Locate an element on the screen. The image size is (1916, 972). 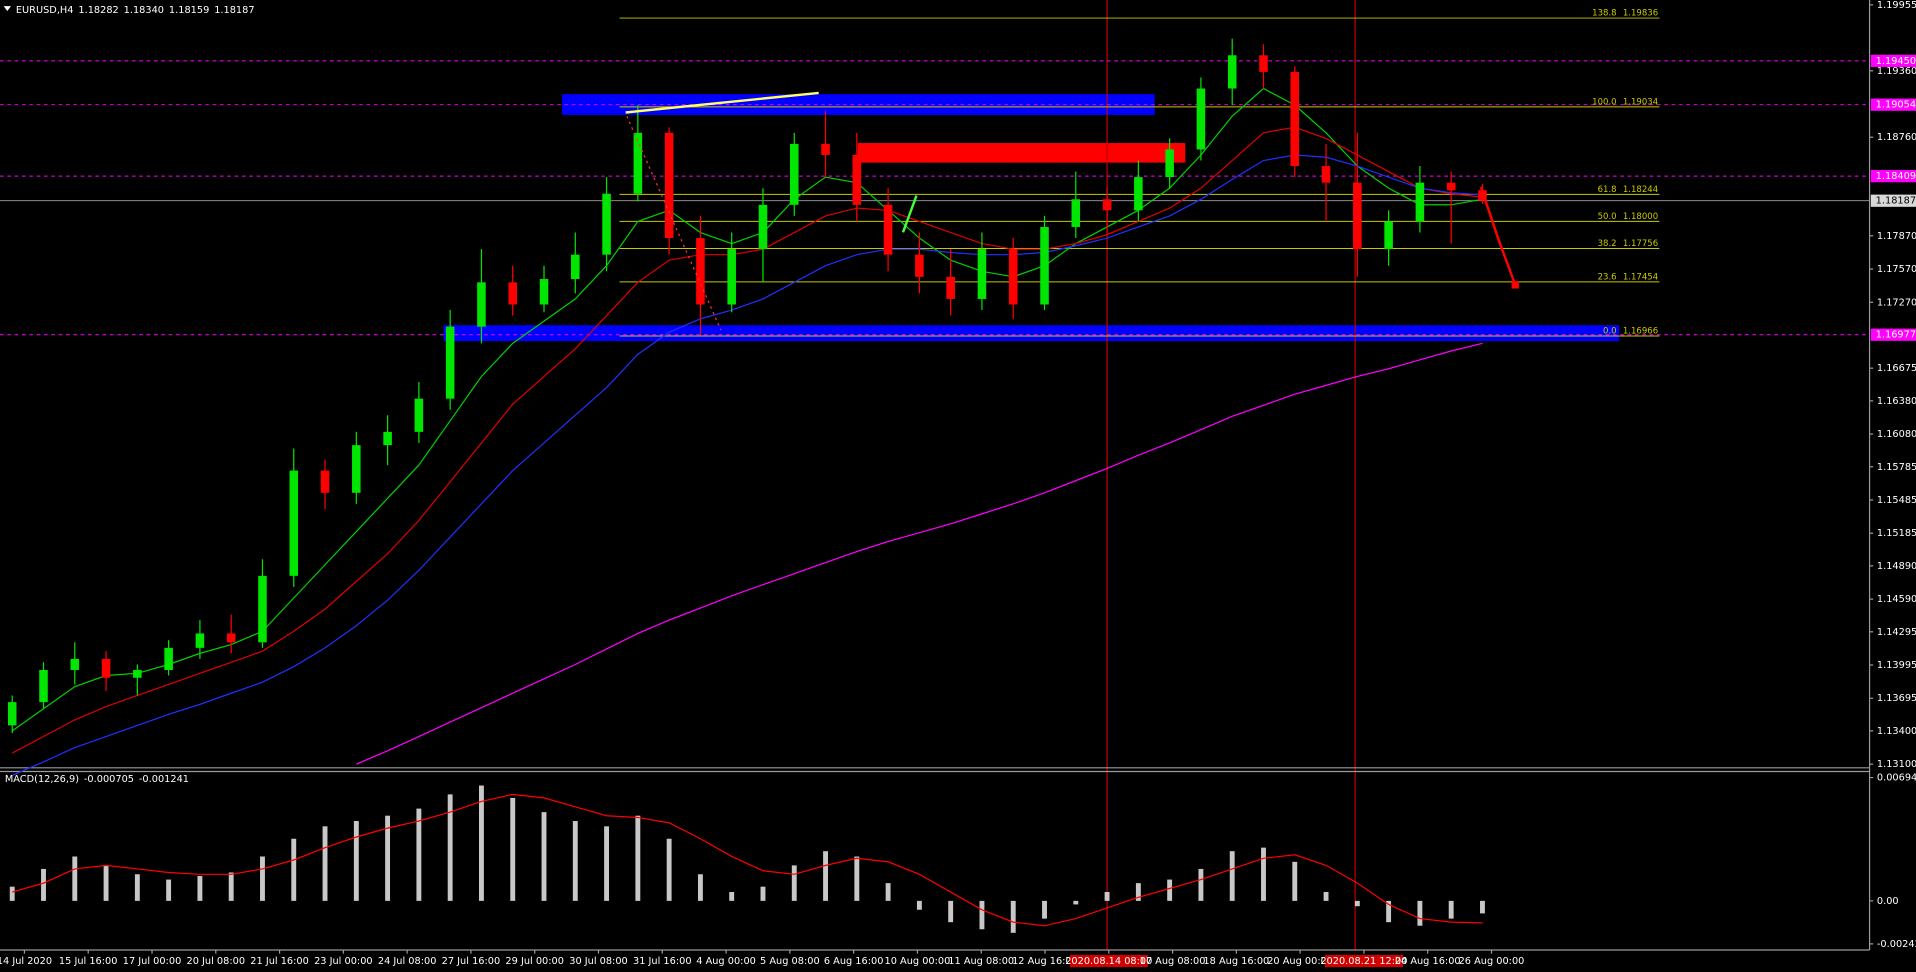
projection-line is located at coordinates (674, 223).